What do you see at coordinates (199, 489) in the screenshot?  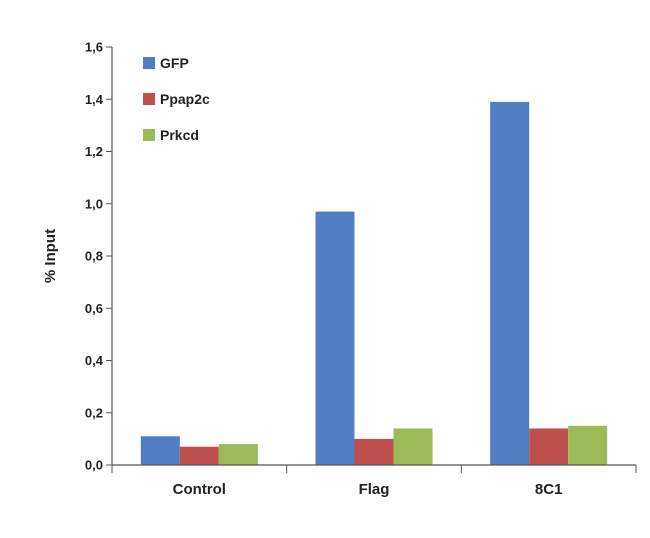 I see `x-tick-label: Control` at bounding box center [199, 489].